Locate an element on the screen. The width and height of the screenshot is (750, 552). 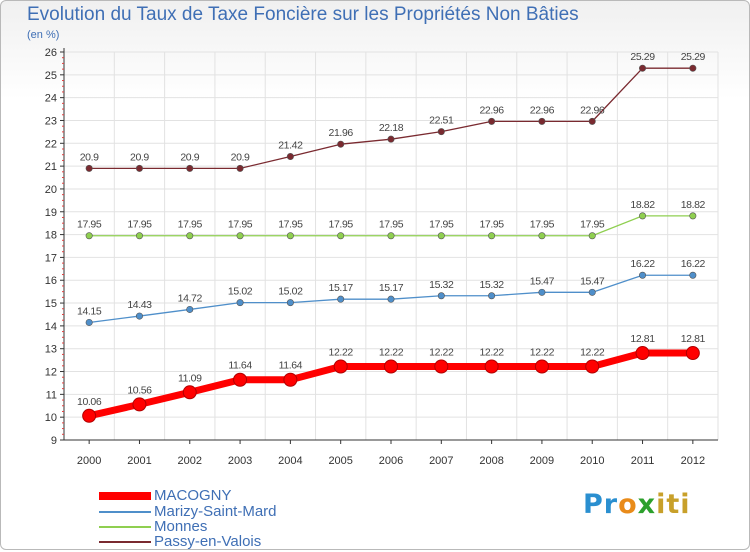
logo-part: o is located at coordinates (628, 504).